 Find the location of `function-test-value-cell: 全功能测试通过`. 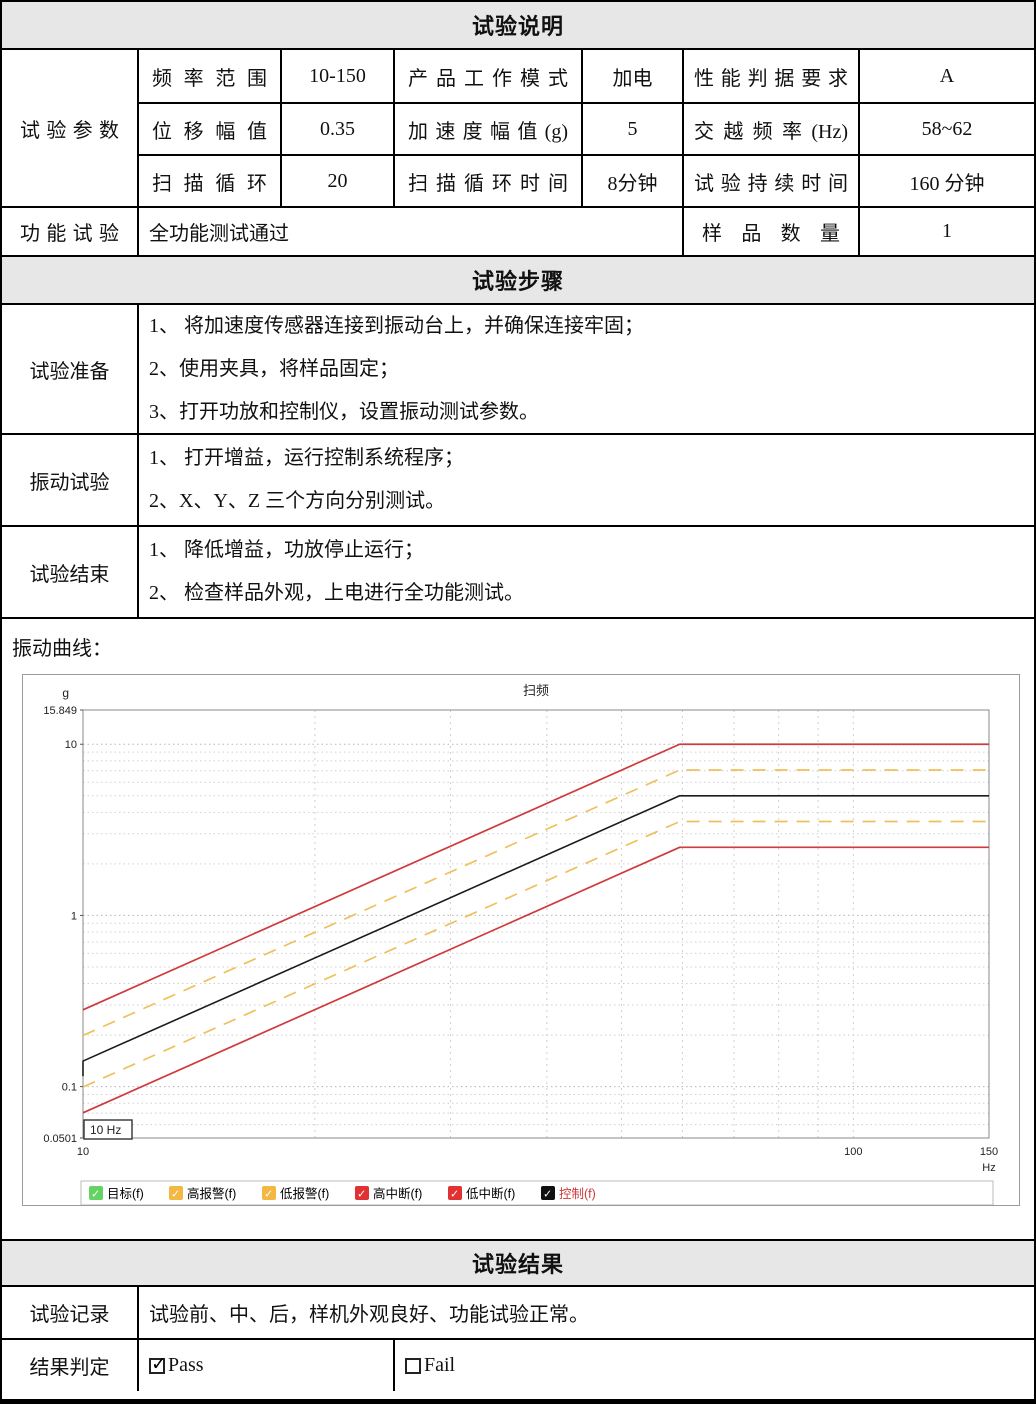

function-test-value-cell: 全功能测试通过 is located at coordinates (411, 231).